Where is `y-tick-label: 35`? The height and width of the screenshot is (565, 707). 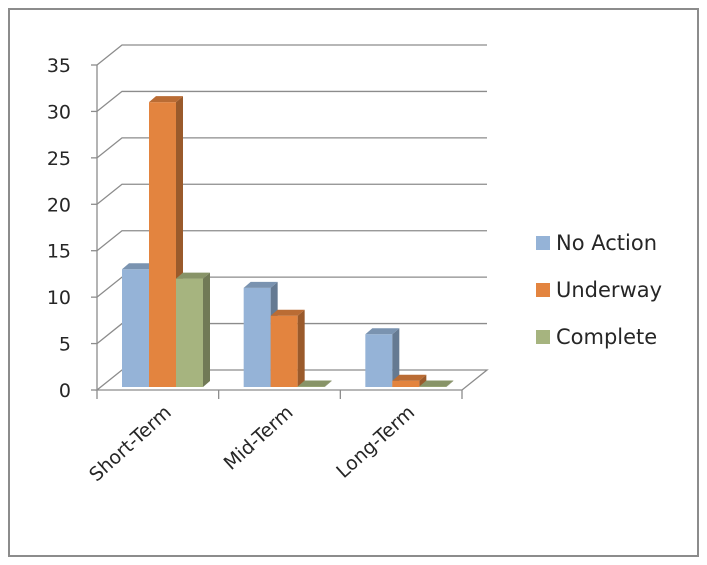 y-tick-label: 35 is located at coordinates (59, 66).